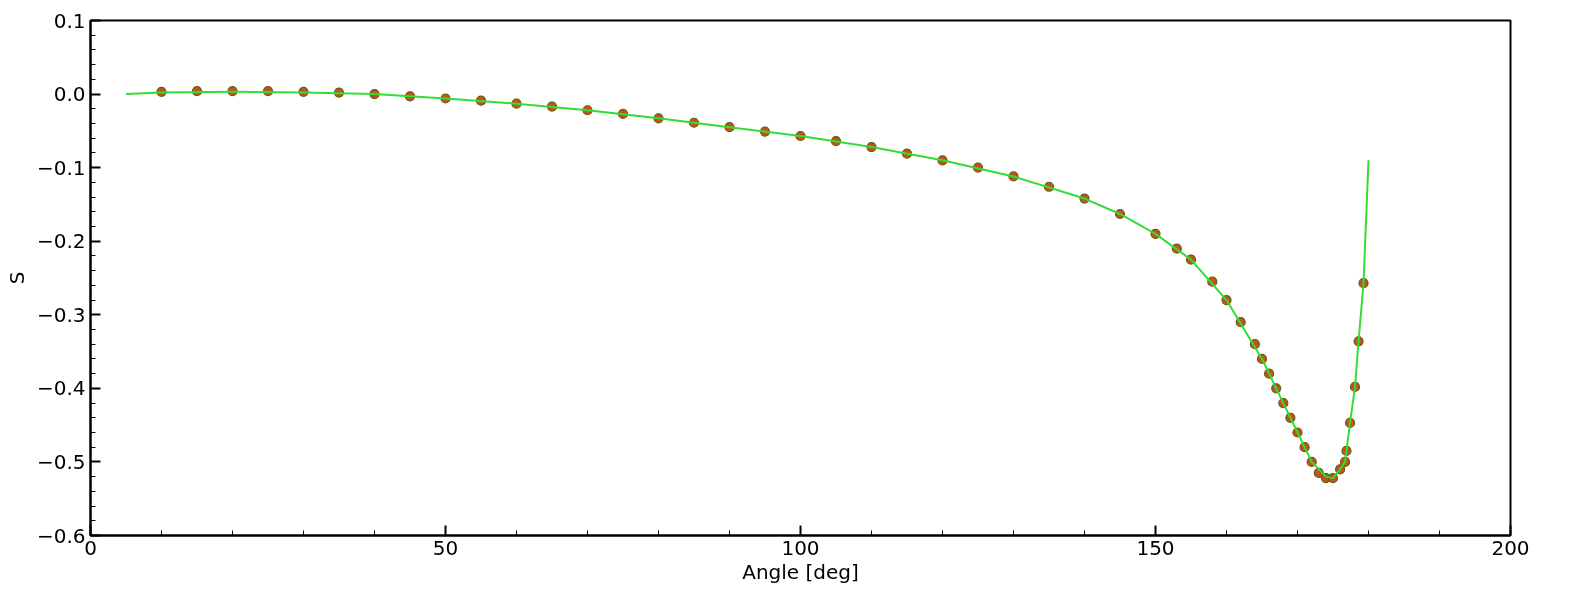  Describe the element at coordinates (69, 94) in the screenshot. I see `y-tick-label: 0.0` at that location.